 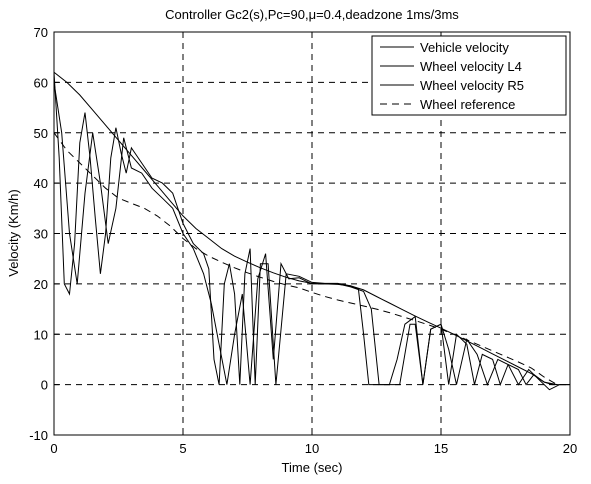 What do you see at coordinates (472, 85) in the screenshot?
I see `legend-label-wheel-velocity-r5: Wheel velocity R5` at bounding box center [472, 85].